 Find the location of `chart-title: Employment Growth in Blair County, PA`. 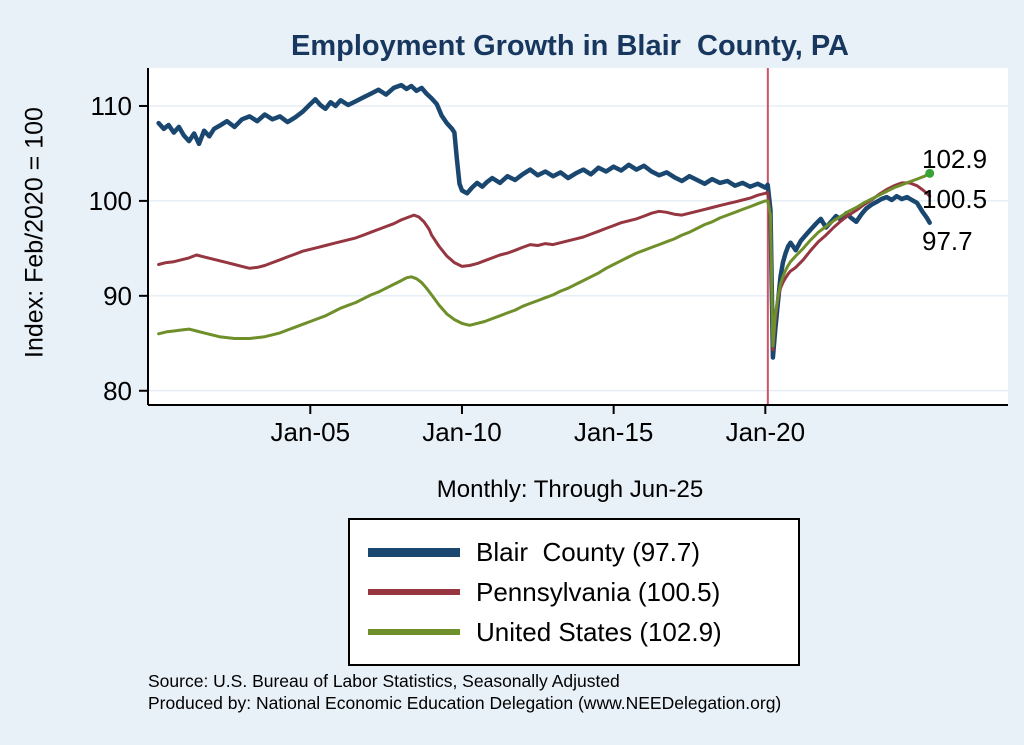

chart-title: Employment Growth in Blair County, PA is located at coordinates (569, 46).